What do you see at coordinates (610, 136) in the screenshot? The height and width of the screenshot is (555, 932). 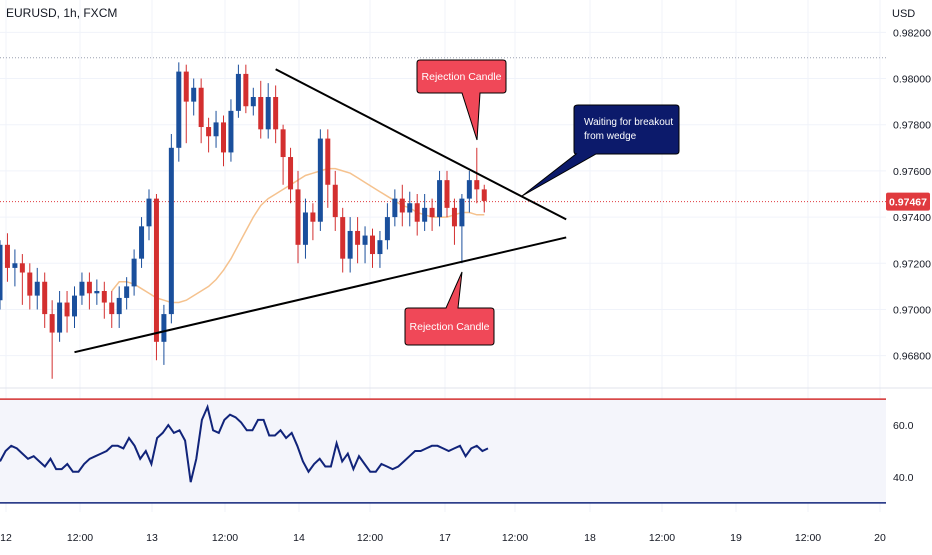 I see `waiting-label-line2: from wedge` at bounding box center [610, 136].